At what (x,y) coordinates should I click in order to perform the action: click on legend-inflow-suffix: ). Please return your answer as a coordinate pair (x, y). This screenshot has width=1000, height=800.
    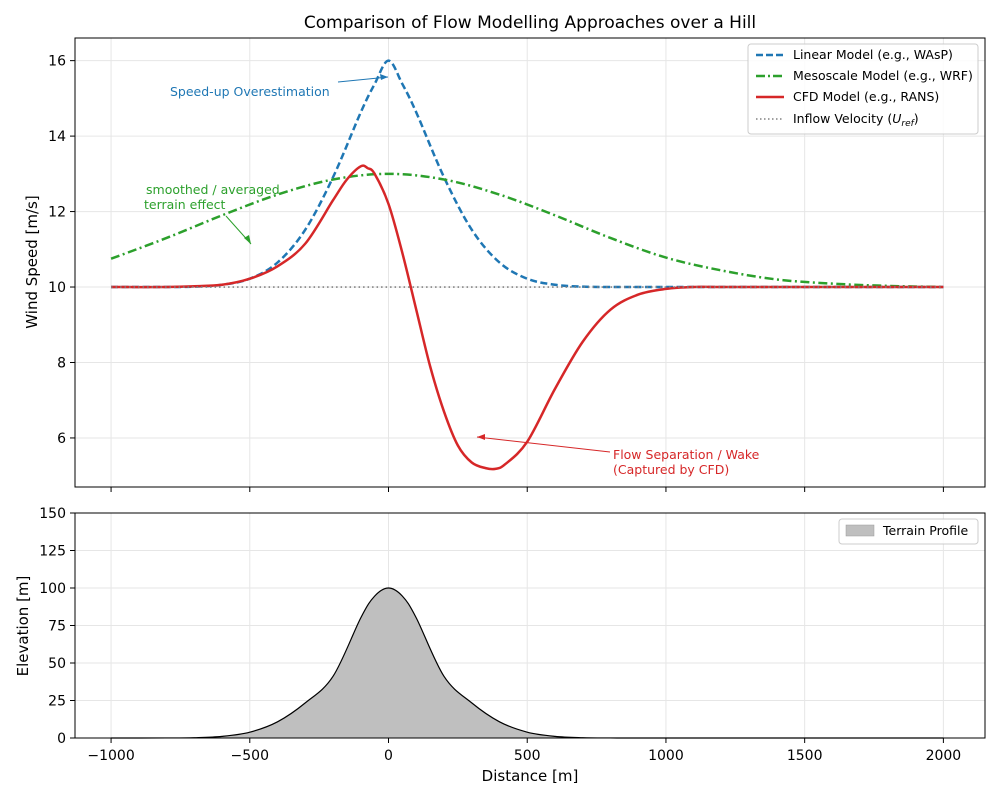
    Looking at the image, I should click on (916, 118).